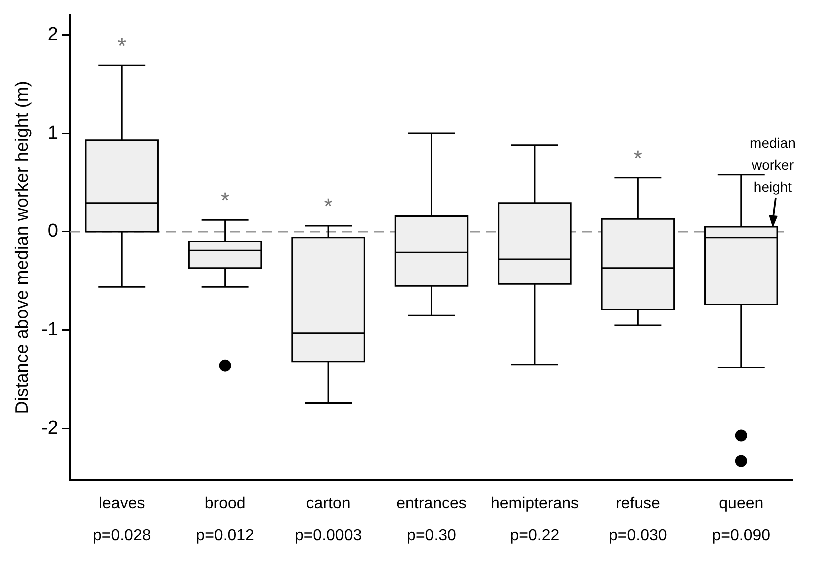 The width and height of the screenshot is (813, 564). What do you see at coordinates (534, 519) in the screenshot?
I see `x-tick-label: hemipterans p=0.22` at bounding box center [534, 519].